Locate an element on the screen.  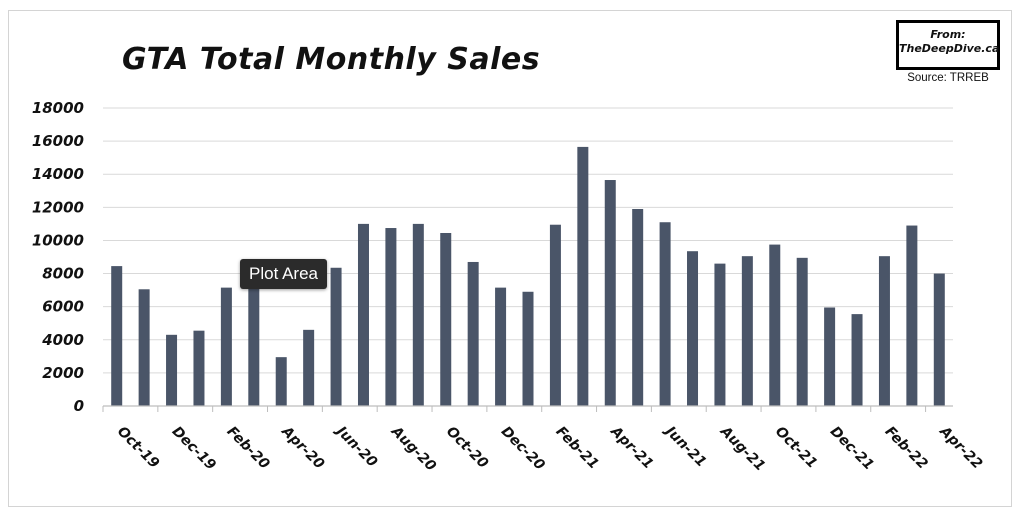
x-tick-label: Jun-20 is located at coordinates (355, 445).